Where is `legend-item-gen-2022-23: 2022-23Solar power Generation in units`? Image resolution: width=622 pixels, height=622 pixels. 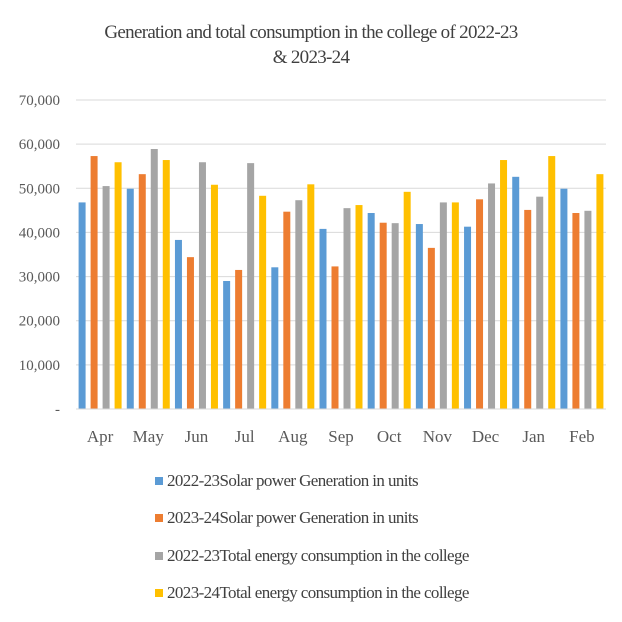 legend-item-gen-2022-23: 2022-23Solar power Generation in units is located at coordinates (312, 480).